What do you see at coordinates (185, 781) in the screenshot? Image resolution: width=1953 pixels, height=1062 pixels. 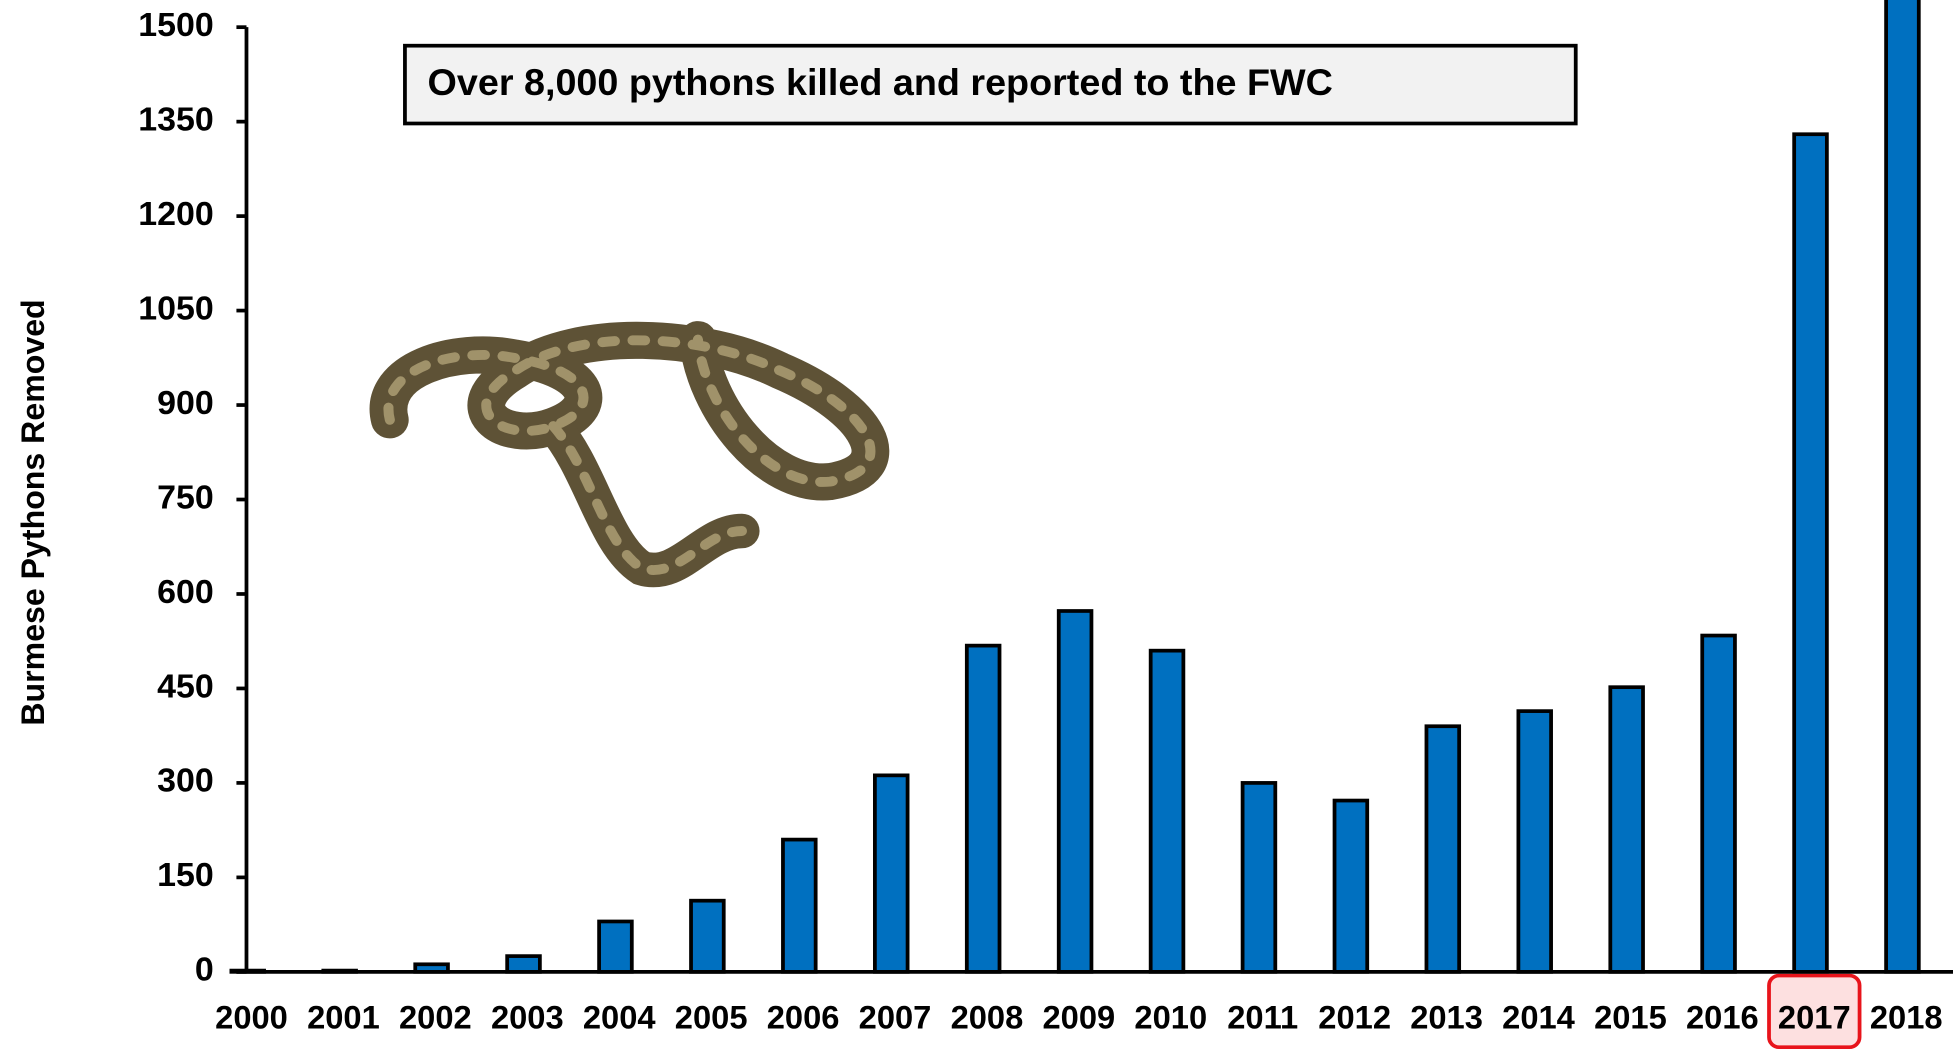 I see `y-tick-label: 300` at bounding box center [185, 781].